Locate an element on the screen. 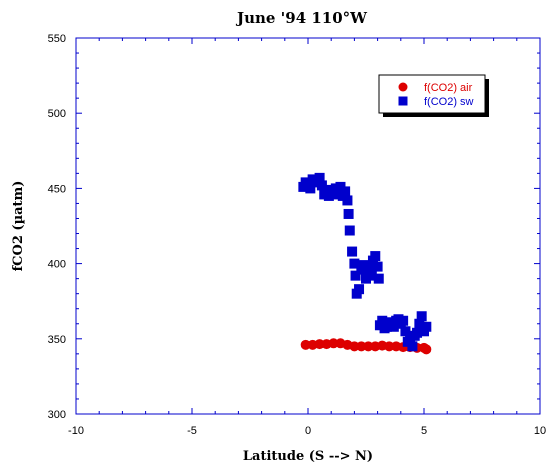  legend-marker-sw is located at coordinates (403, 101).